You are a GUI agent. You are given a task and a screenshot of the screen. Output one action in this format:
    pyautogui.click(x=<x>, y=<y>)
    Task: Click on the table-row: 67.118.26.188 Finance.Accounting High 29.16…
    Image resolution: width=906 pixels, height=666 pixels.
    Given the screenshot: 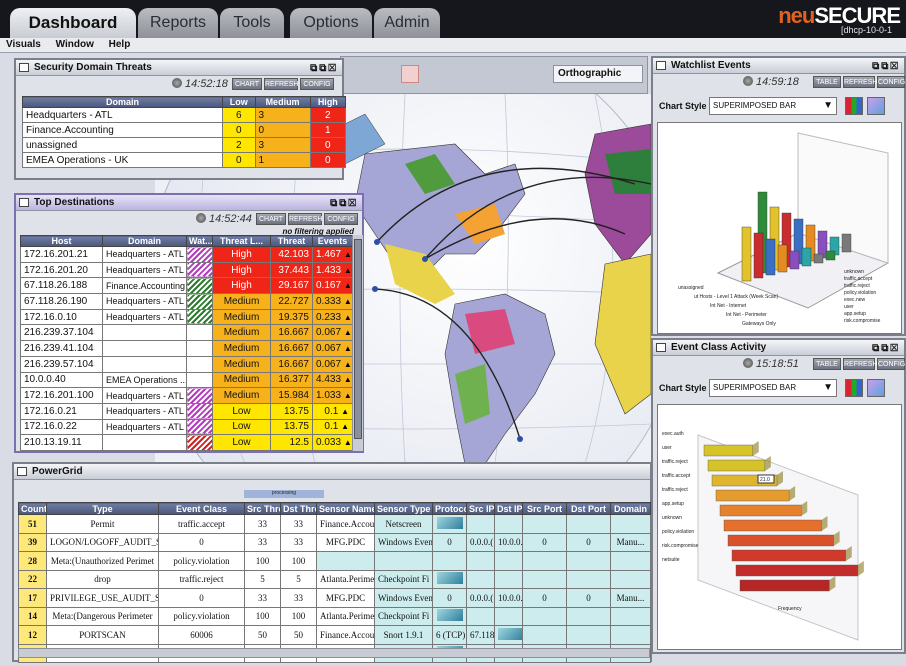 What is the action you would take?
    pyautogui.click(x=186, y=286)
    